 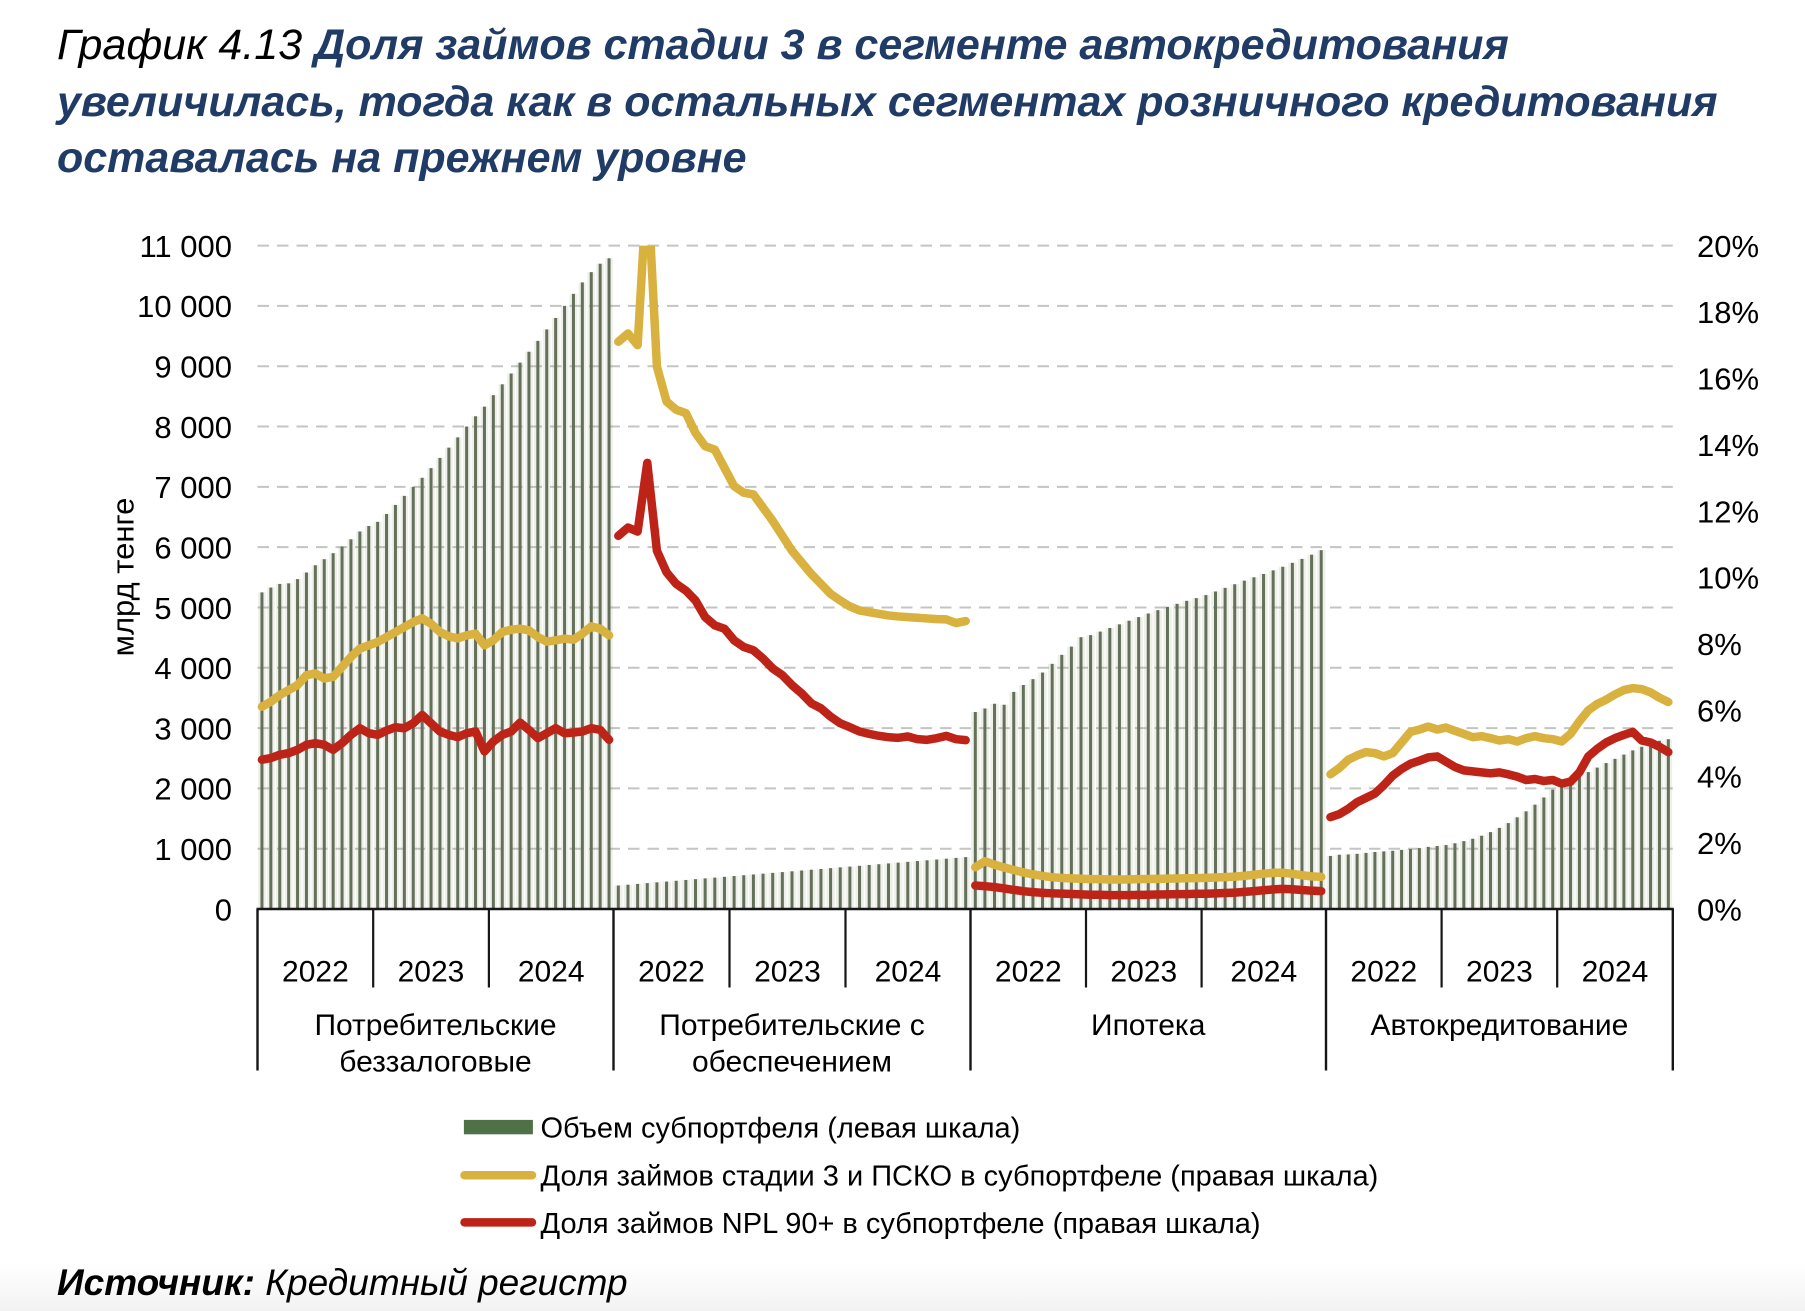 What do you see at coordinates (1728, 379) in the screenshot?
I see `svg-text: 16%` at bounding box center [1728, 379].